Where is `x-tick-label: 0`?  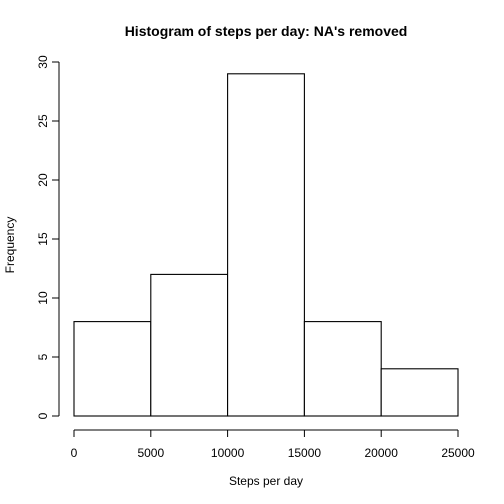 x-tick-label: 0 is located at coordinates (74, 453).